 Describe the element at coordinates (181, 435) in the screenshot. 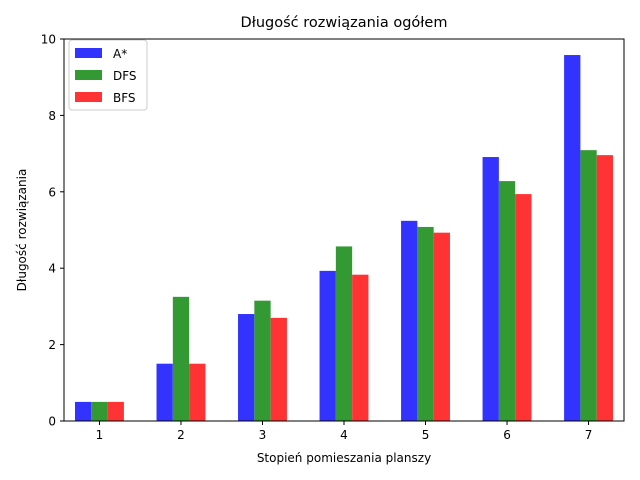

I see `x-tick-label: 2` at that location.